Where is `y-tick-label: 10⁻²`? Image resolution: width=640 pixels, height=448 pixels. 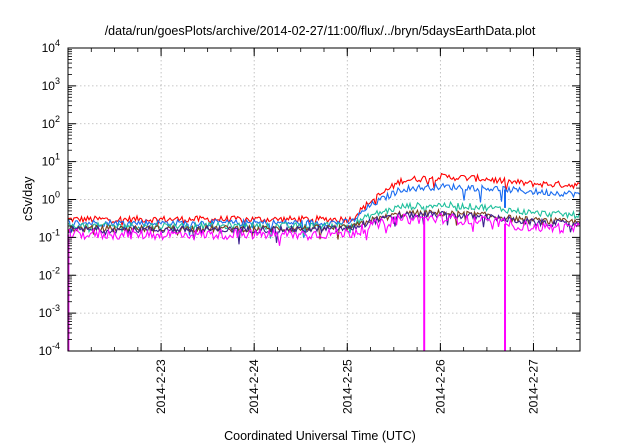 y-tick-label: 10⁻² is located at coordinates (49, 273).